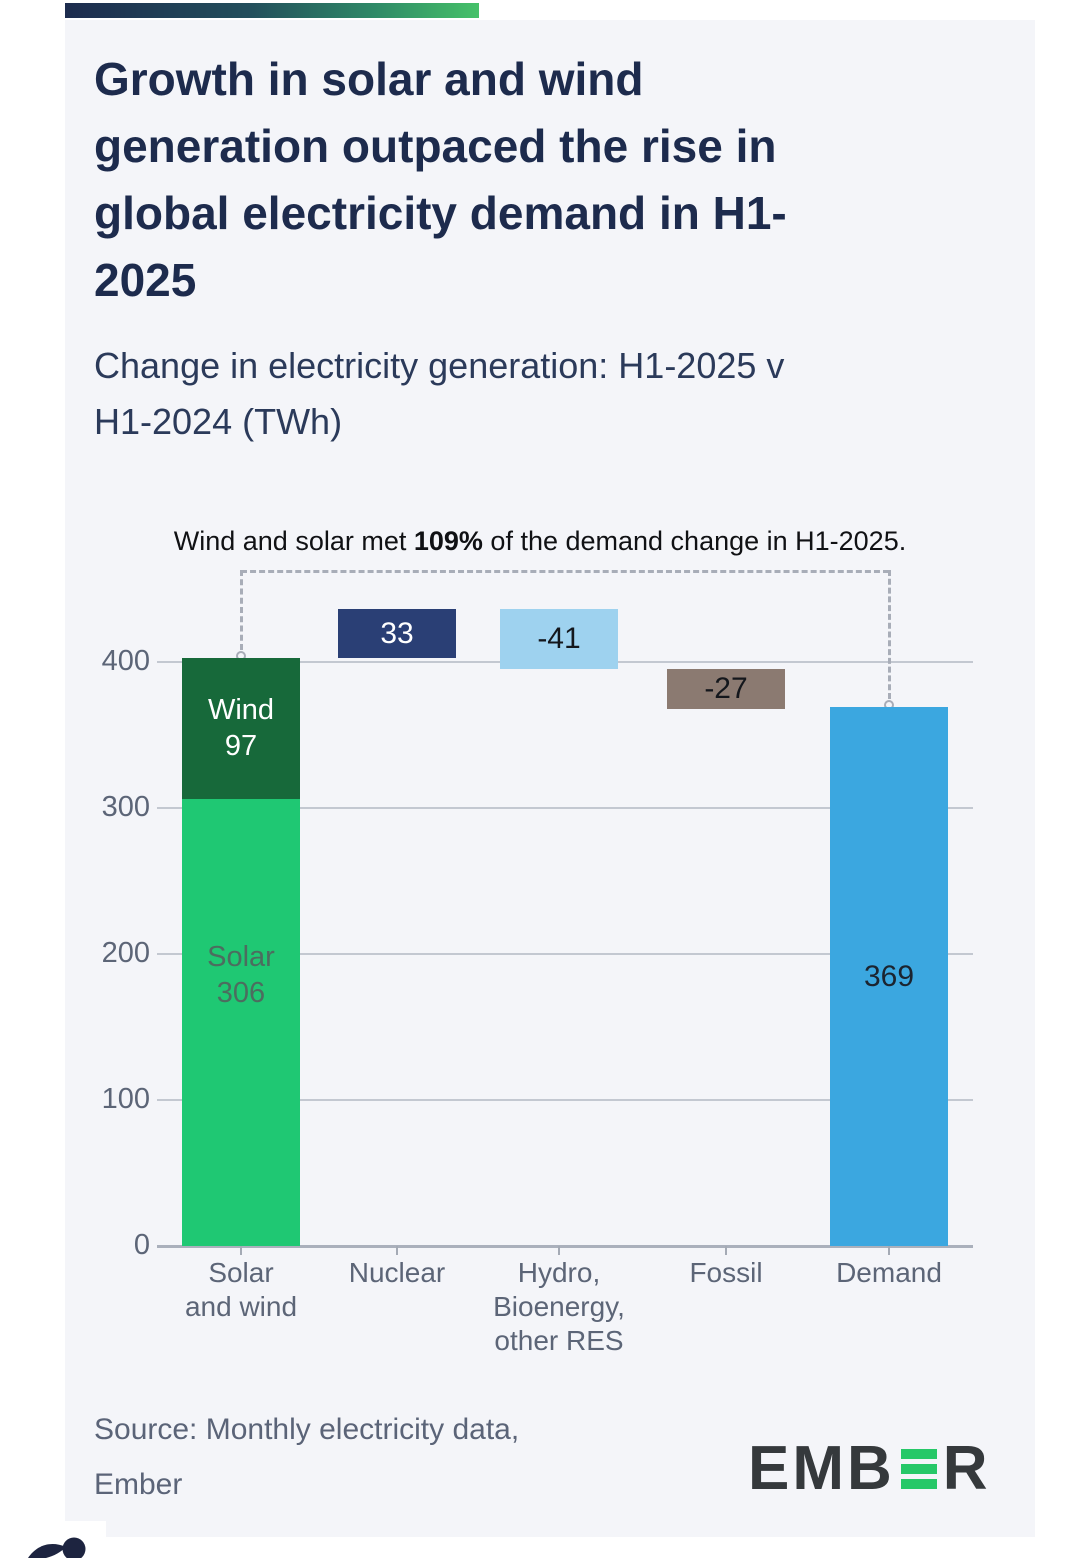 The height and width of the screenshot is (1558, 1080). What do you see at coordinates (889, 1272) in the screenshot?
I see `x-axis-label: Demand` at bounding box center [889, 1272].